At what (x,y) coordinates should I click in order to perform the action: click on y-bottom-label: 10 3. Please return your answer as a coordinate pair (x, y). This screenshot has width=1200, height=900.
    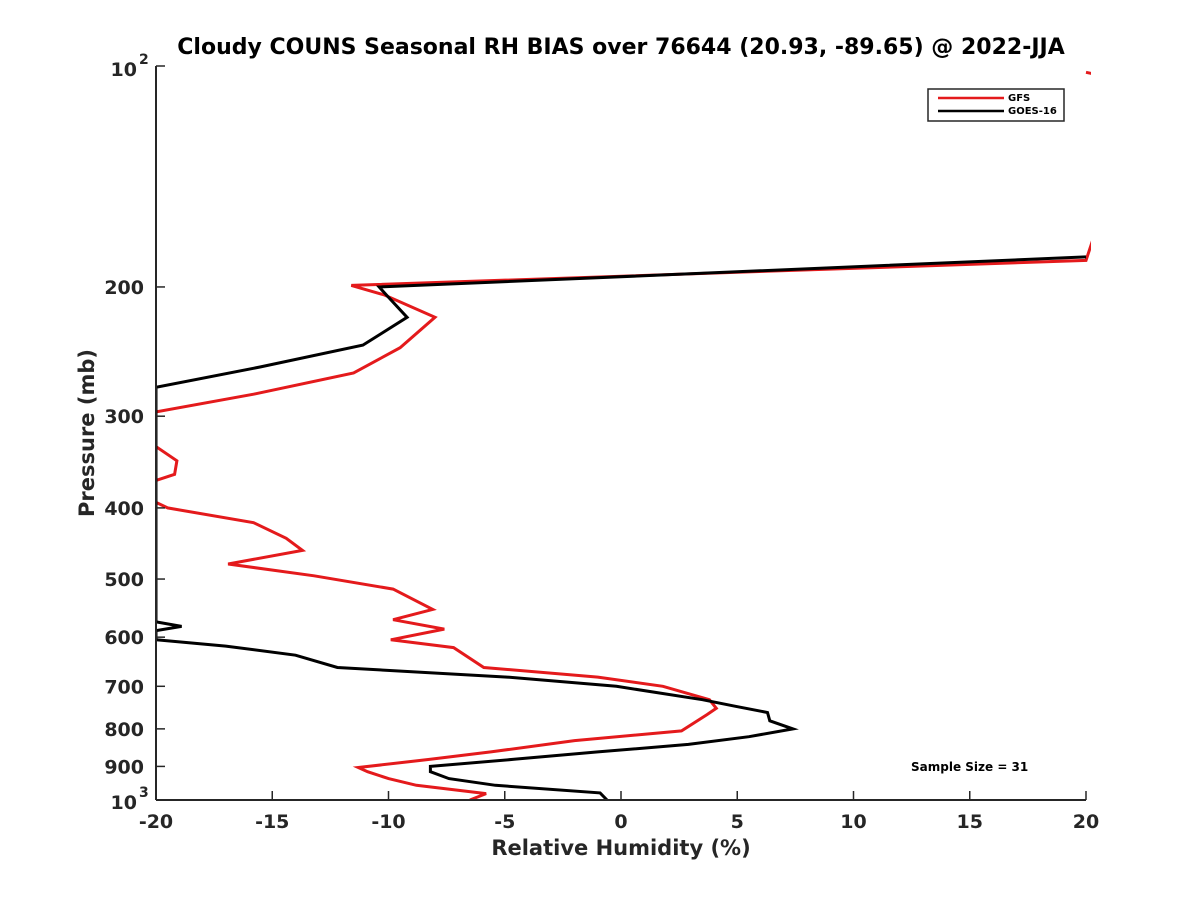
    Looking at the image, I should click on (130, 799).